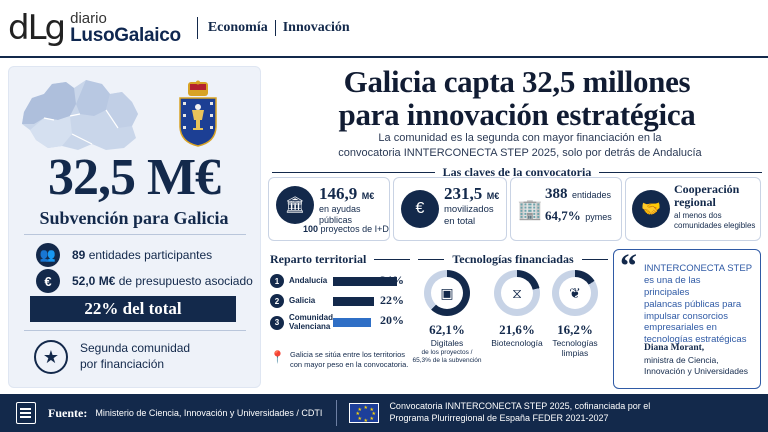  I want to click on location-pin-icon: 📍, so click(277, 357).